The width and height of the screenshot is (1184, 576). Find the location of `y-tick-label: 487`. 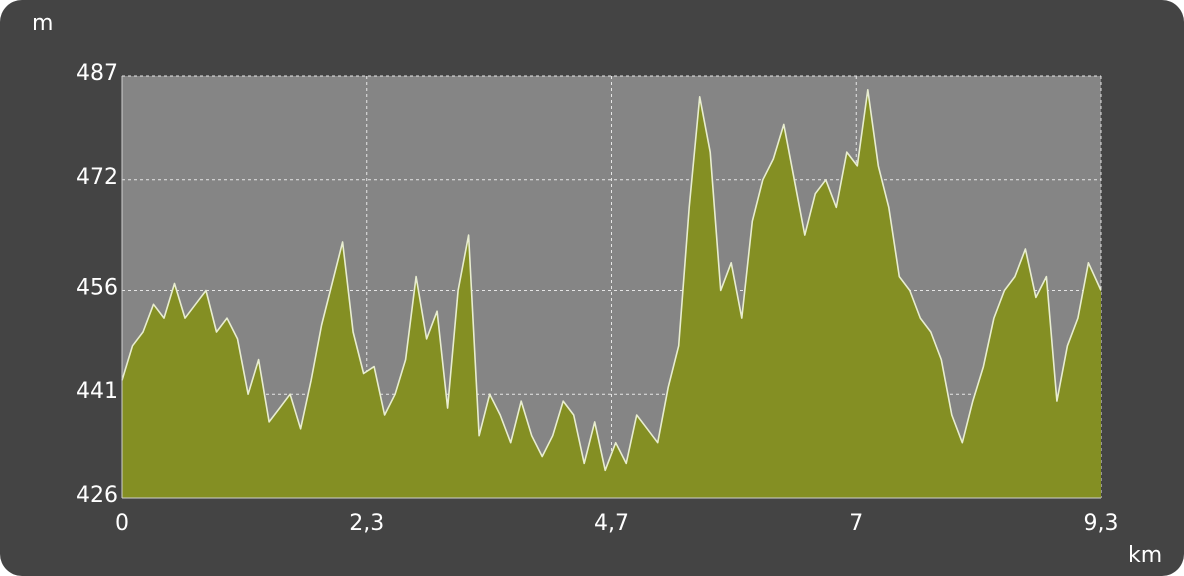

y-tick-label: 487 is located at coordinates (97, 73).